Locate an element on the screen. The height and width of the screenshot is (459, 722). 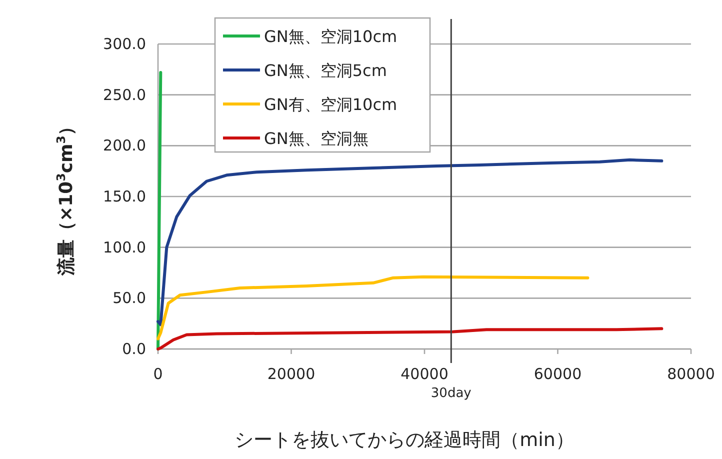
x-axis-title: シートを抜いてからの経過時間（min） is located at coordinates (404, 440).